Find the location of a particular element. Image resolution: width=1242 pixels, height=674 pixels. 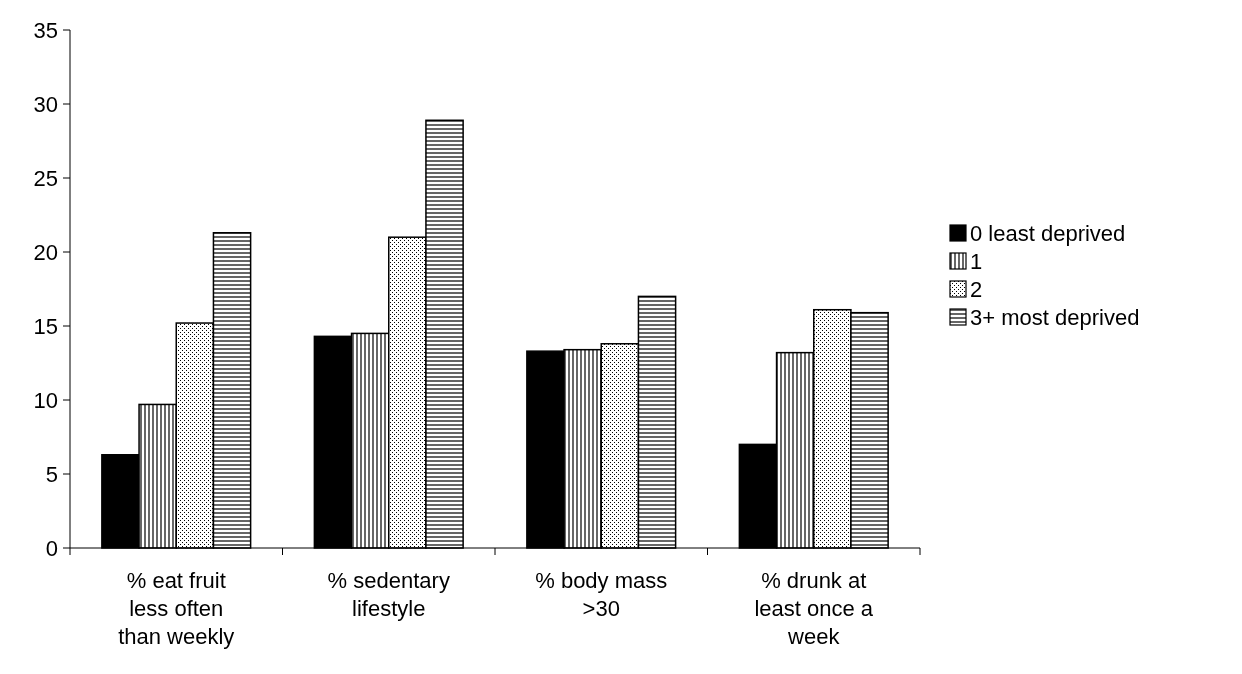

y-tick-label: 30 is located at coordinates (45, 104).